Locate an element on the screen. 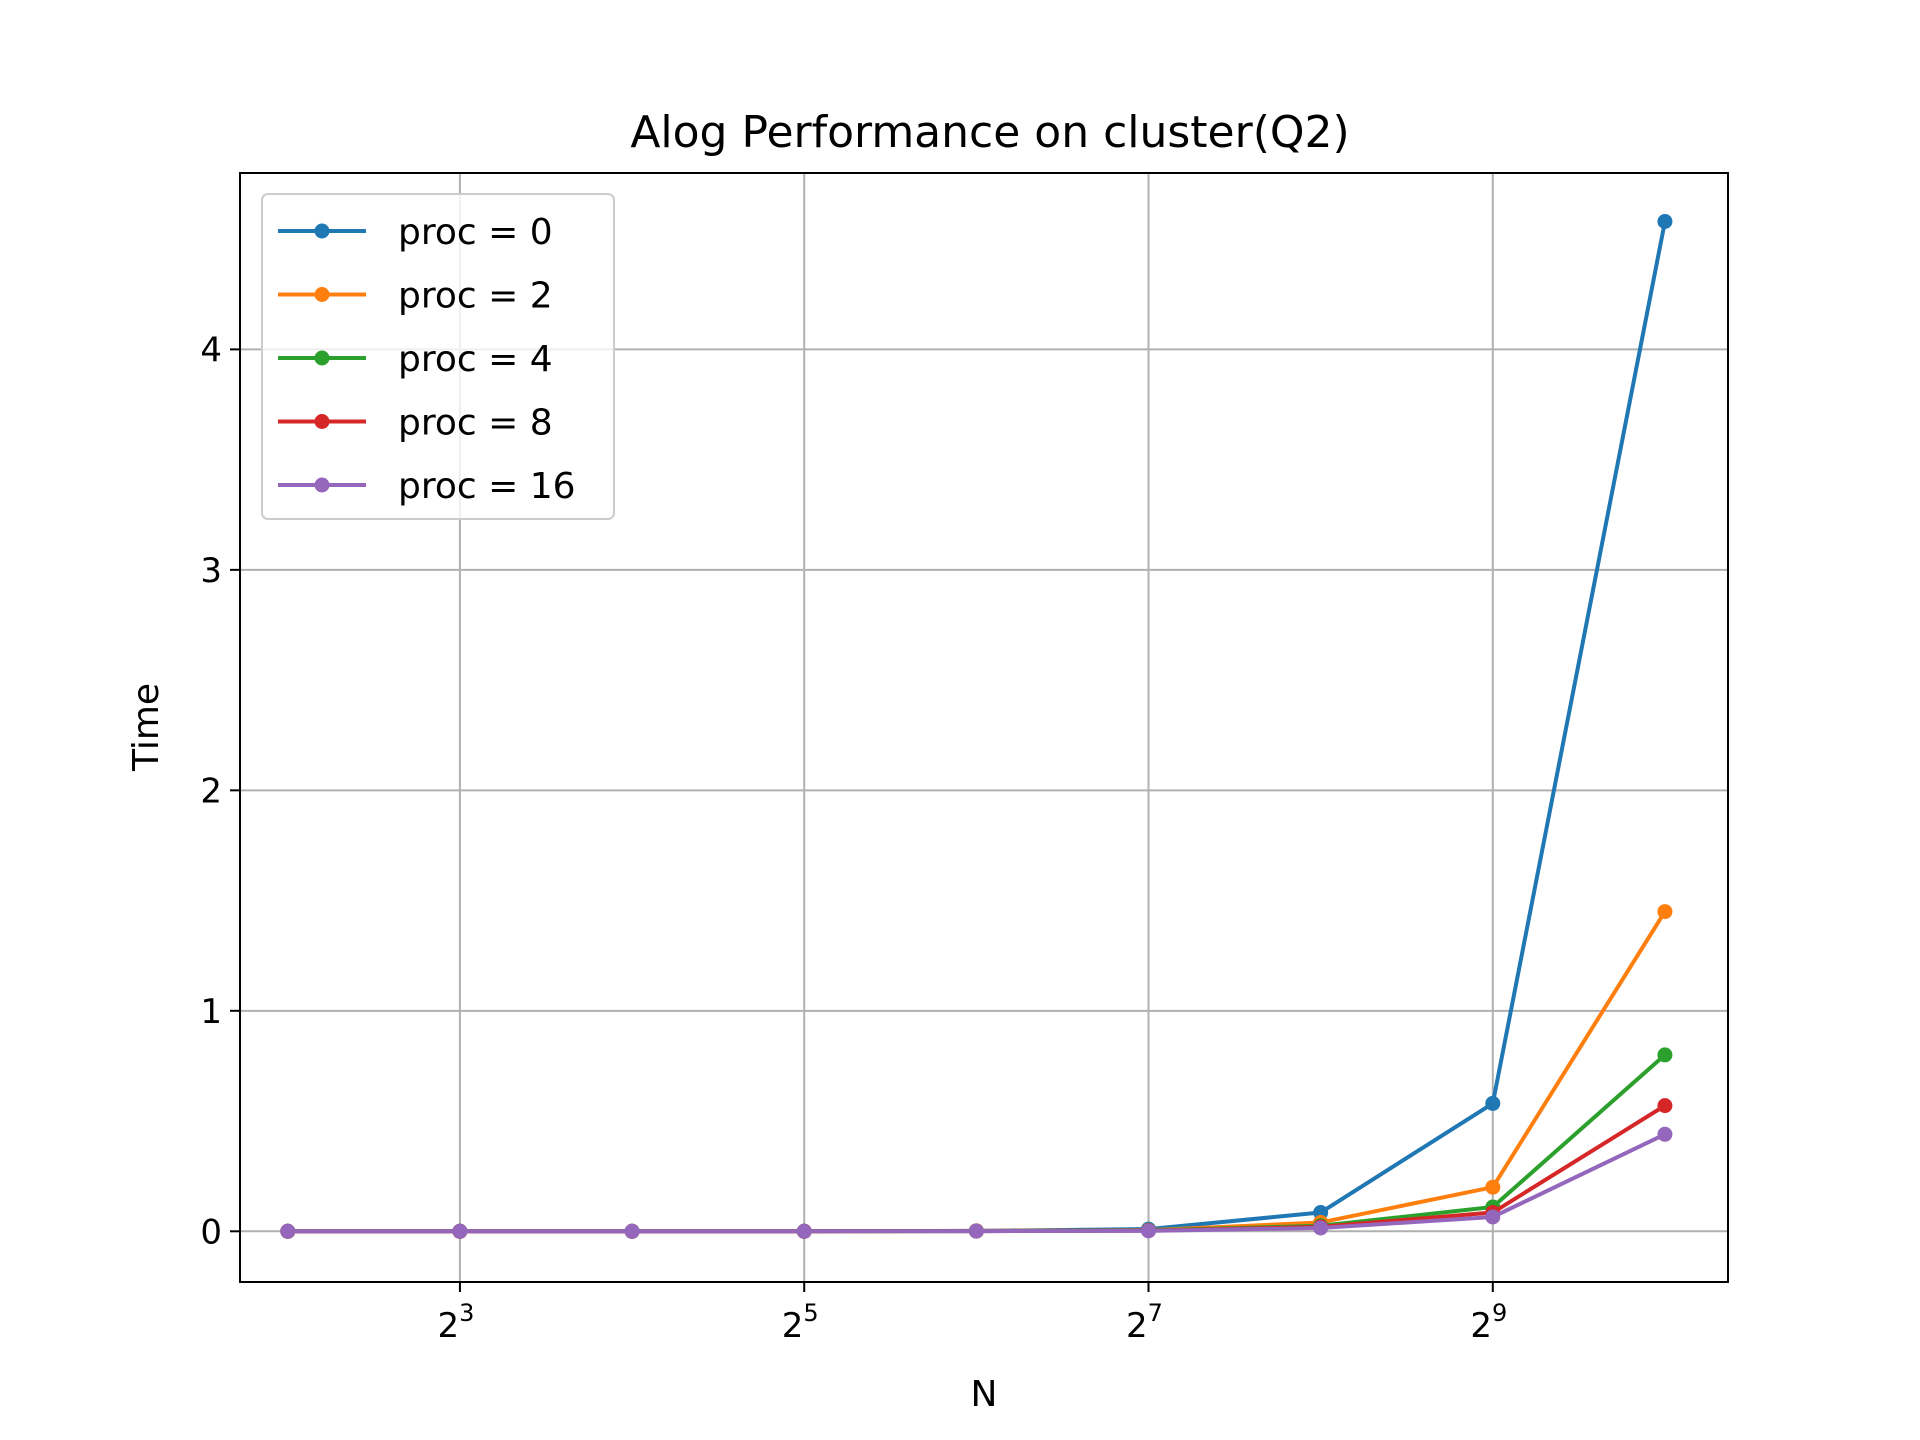  x-tick-label: 25 is located at coordinates (800, 1322).